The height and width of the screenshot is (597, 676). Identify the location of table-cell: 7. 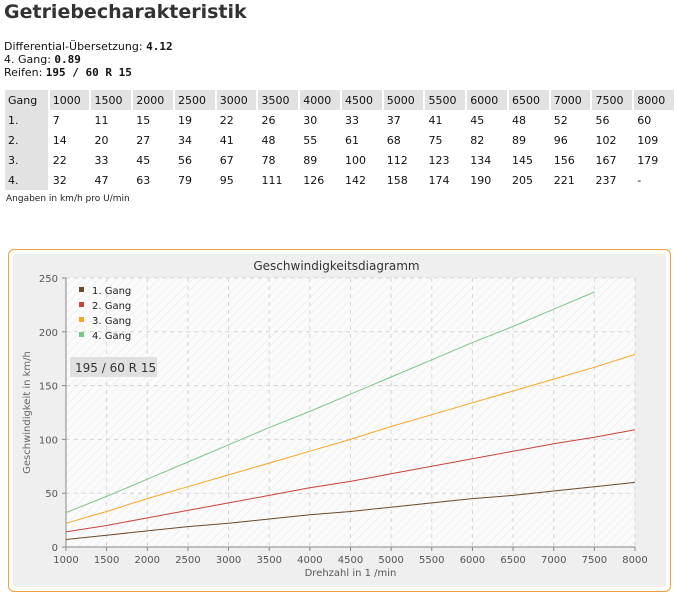
(56, 120).